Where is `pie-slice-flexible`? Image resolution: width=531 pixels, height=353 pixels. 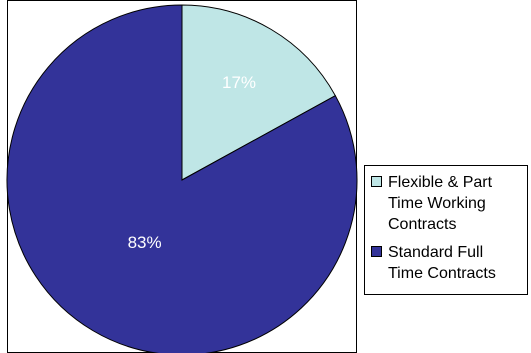 pie-slice-flexible is located at coordinates (259, 92).